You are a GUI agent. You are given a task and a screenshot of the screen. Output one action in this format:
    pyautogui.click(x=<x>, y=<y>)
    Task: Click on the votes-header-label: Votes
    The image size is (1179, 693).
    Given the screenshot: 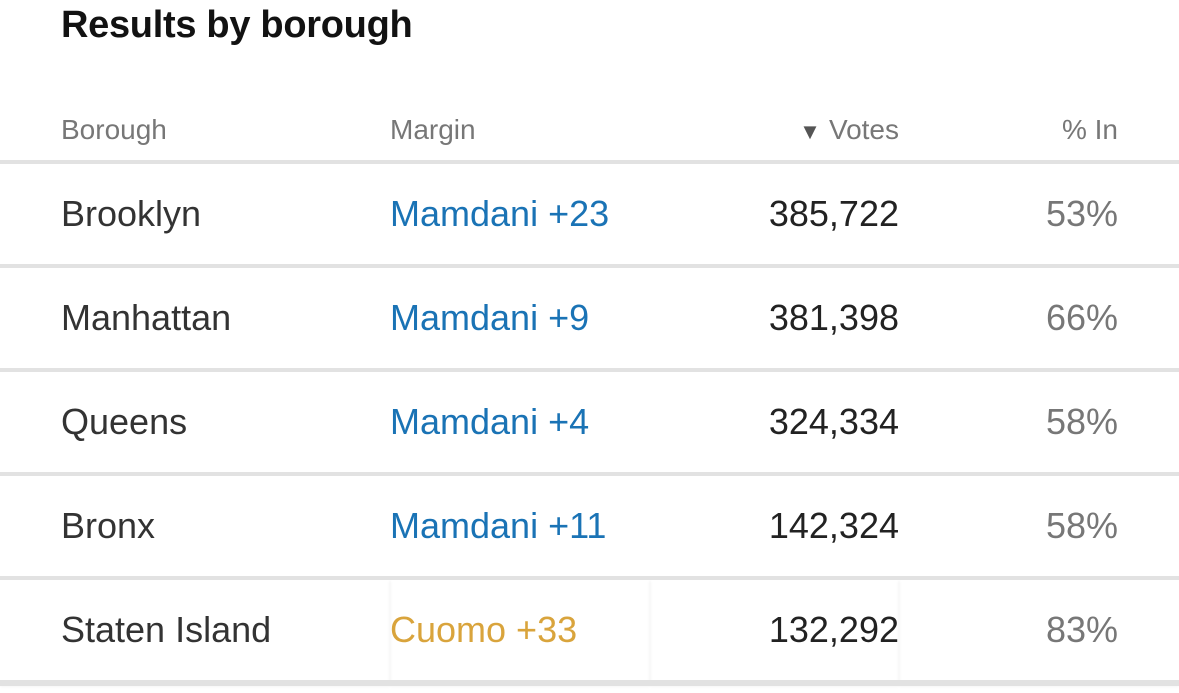 What is the action you would take?
    pyautogui.click(x=863, y=129)
    